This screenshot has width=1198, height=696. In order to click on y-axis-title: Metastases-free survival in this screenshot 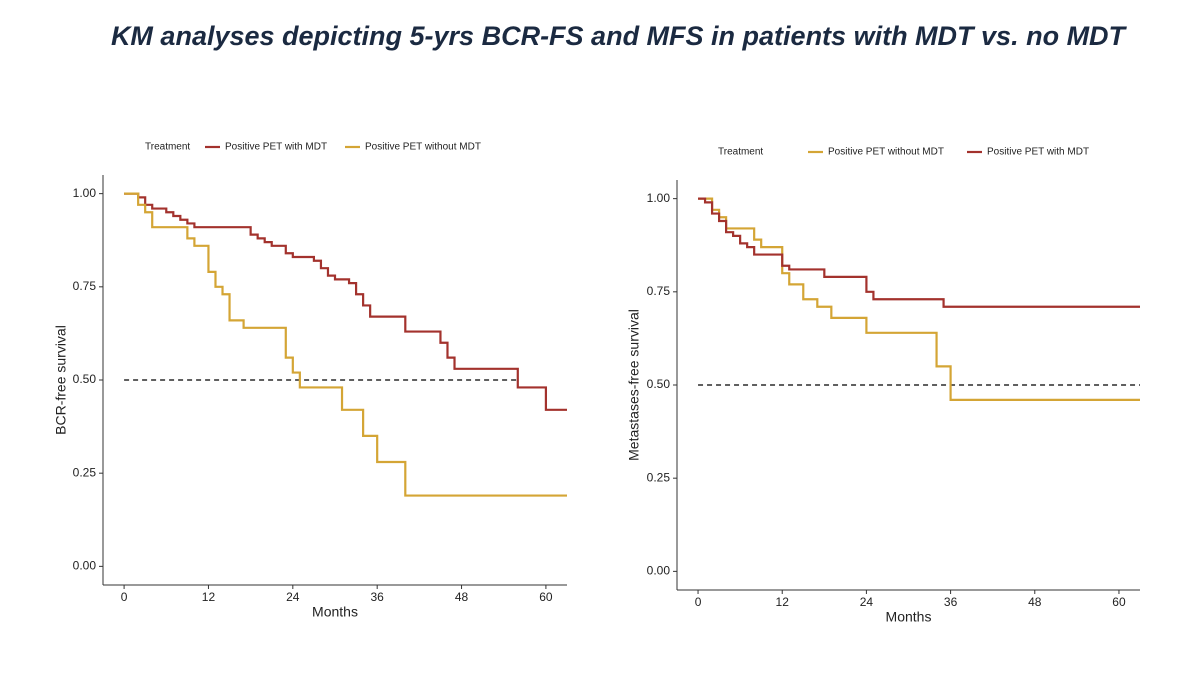, I will do `click(634, 385)`.